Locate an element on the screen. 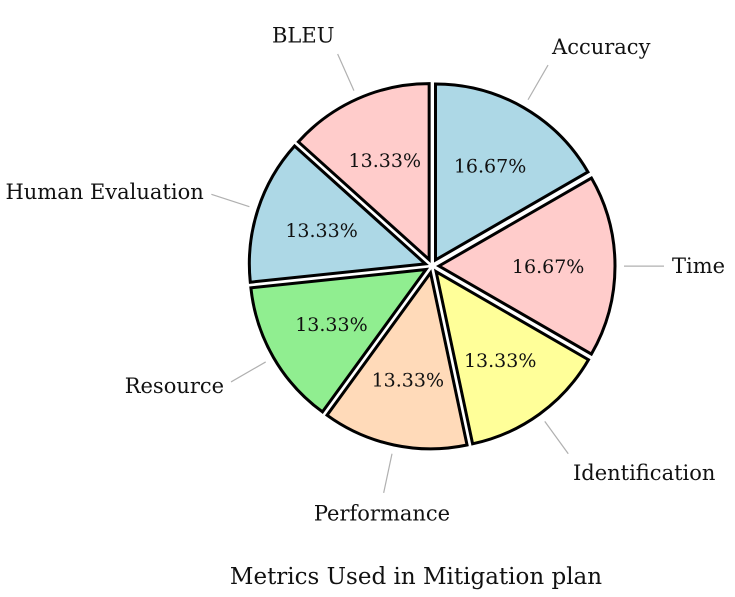 The image size is (735, 597). category-label-accuracy: Accuracy is located at coordinates (601, 47).